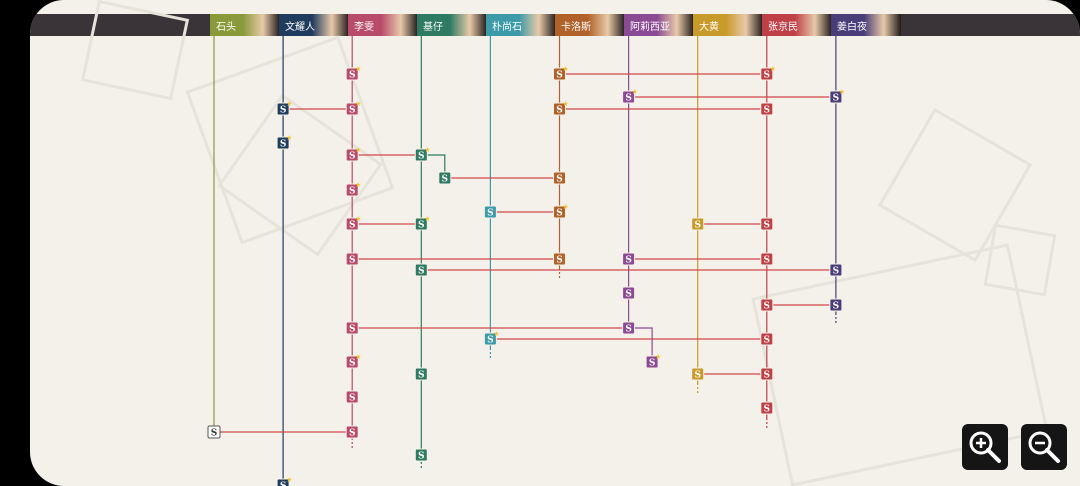 The height and width of the screenshot is (486, 1080). I want to click on character-tab-7: 大黄, so click(728, 25).